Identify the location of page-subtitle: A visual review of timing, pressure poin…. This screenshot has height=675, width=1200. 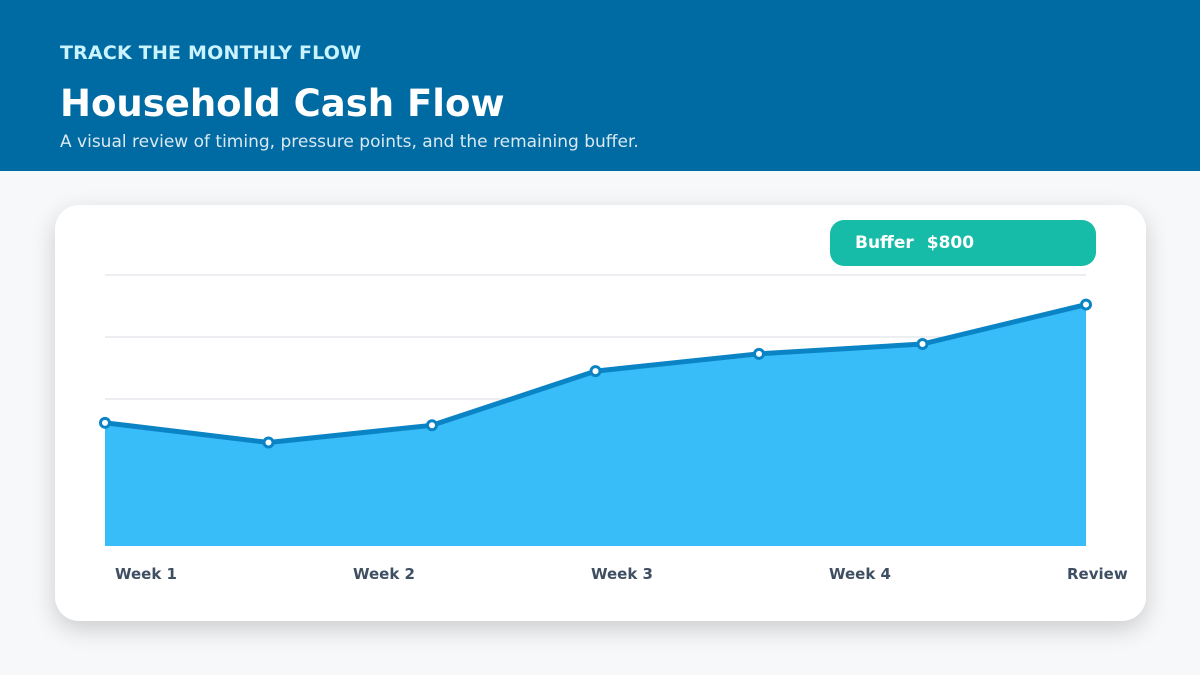
(349, 142).